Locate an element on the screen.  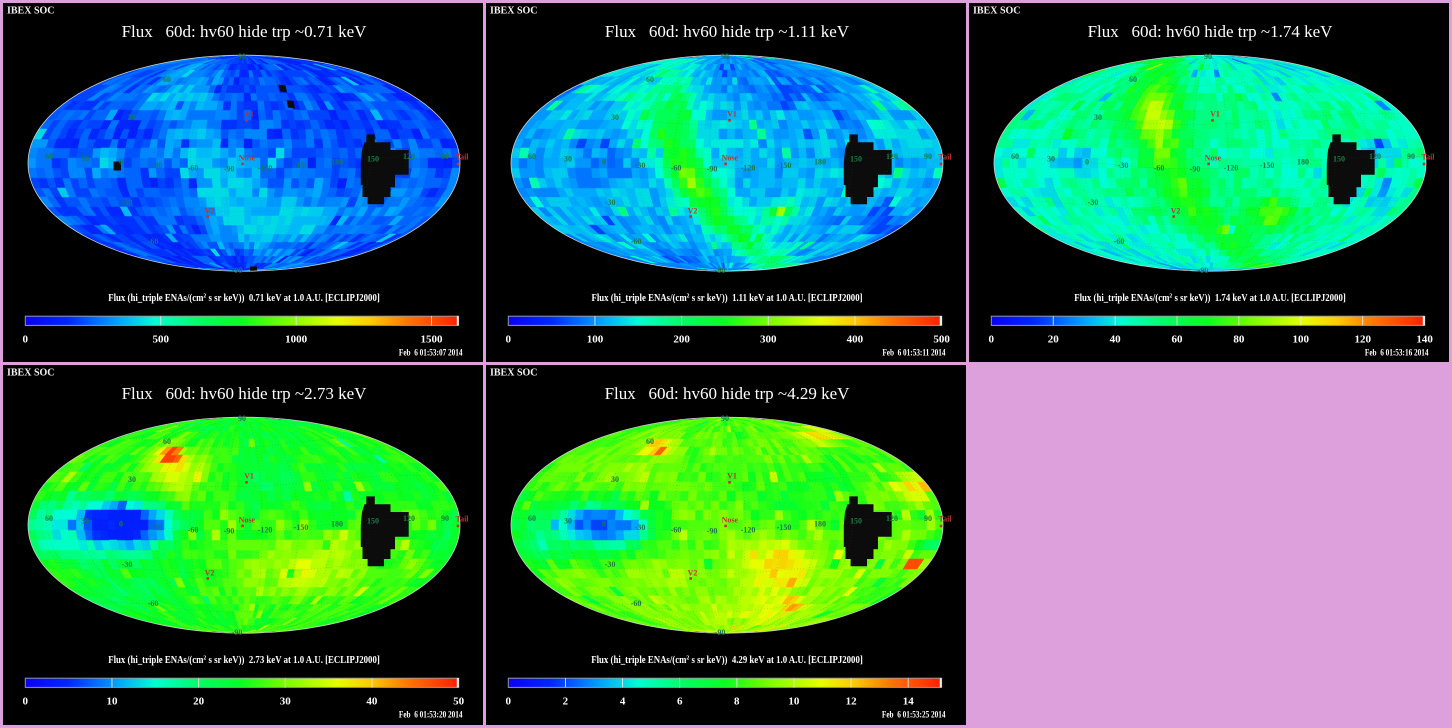
svg-text: 400 is located at coordinates (855, 340).